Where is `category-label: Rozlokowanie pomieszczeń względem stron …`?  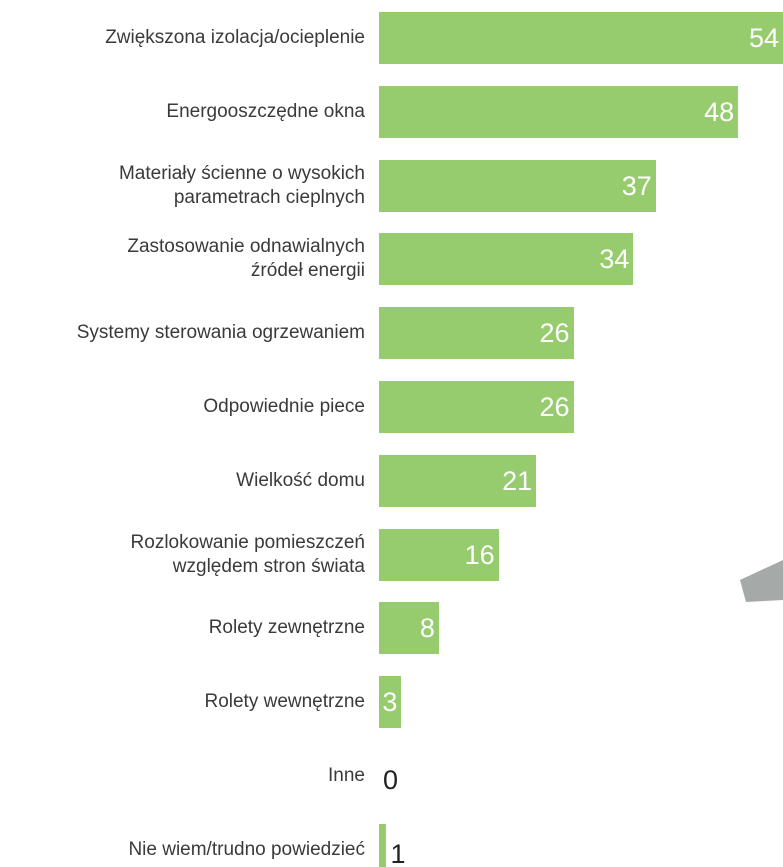
category-label: Rozlokowanie pomieszczeń względem stron … is located at coordinates (247, 554).